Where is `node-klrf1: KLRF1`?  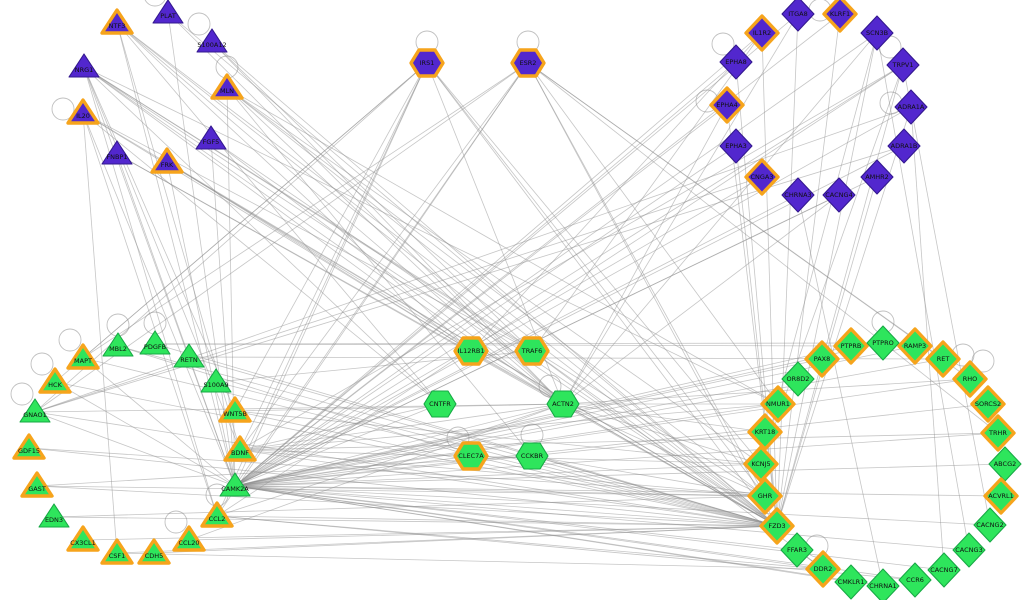
node-klrf1: KLRF1 is located at coordinates (840, 16).